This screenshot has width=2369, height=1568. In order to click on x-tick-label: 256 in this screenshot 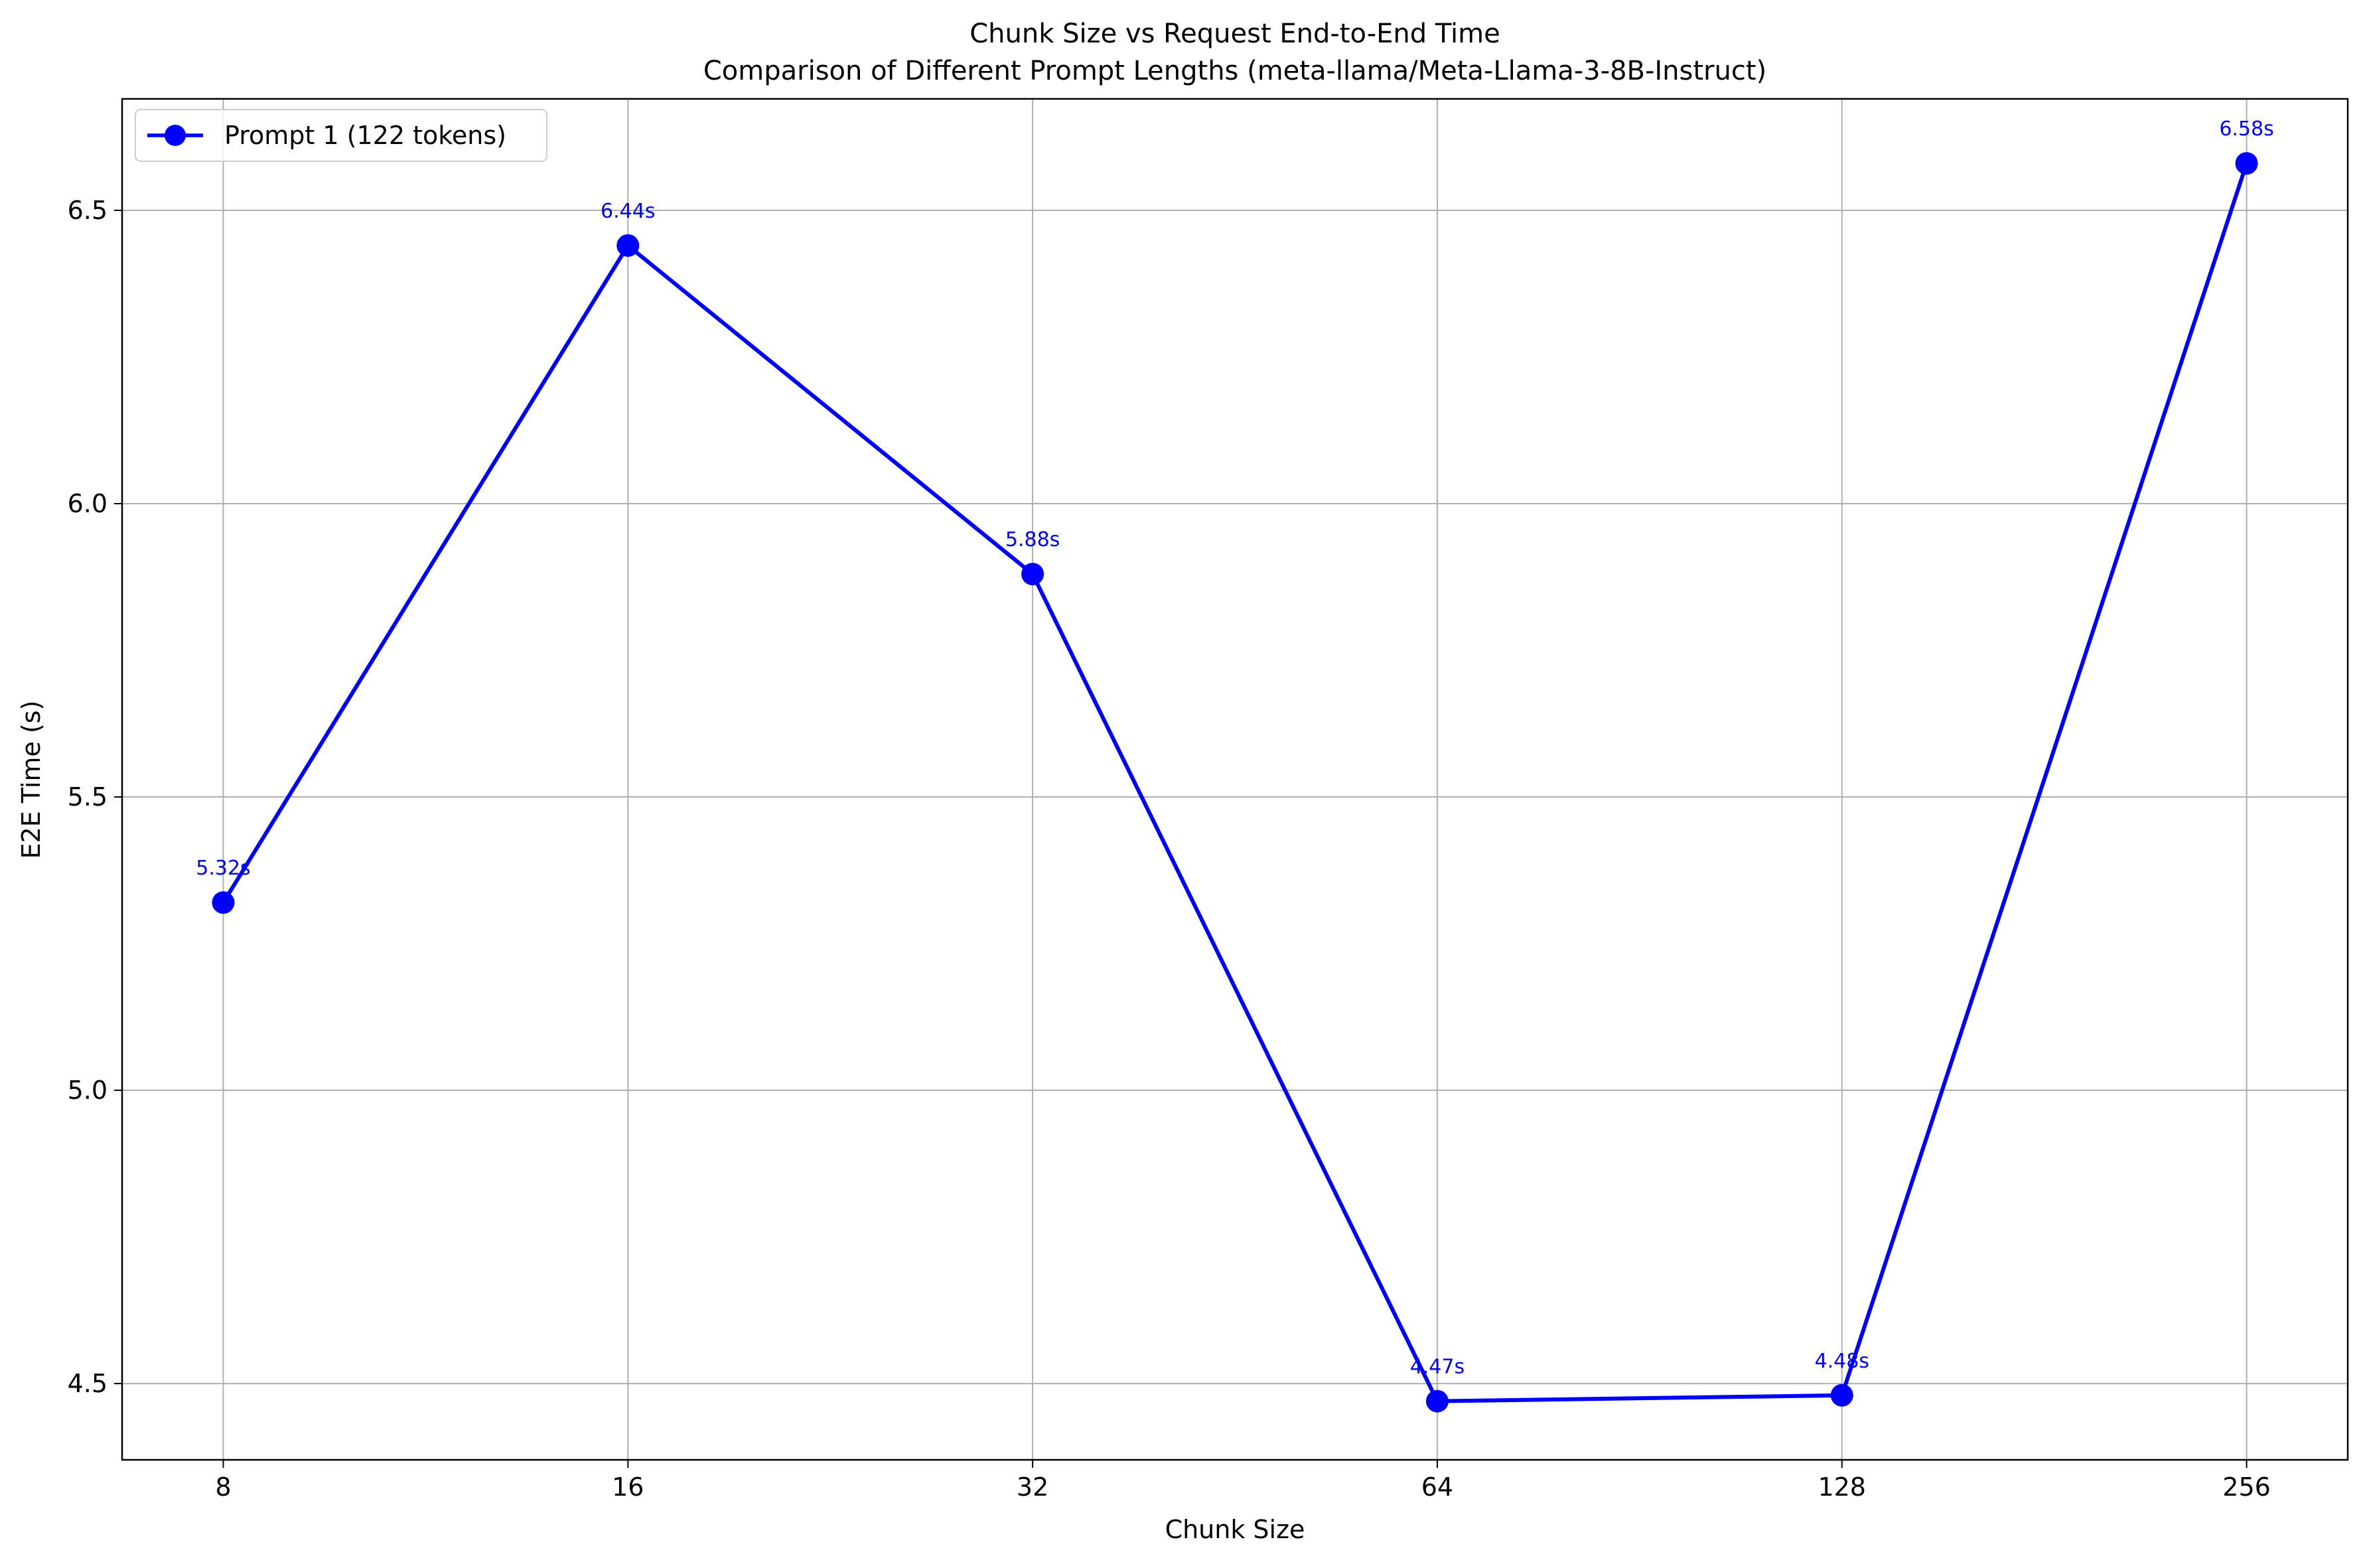, I will do `click(2246, 1487)`.